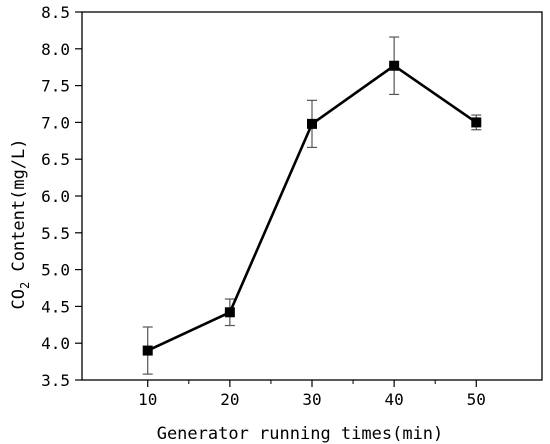 This screenshot has height=444, width=550. I want to click on x-axis-title: Generator running times(min), so click(300, 434).